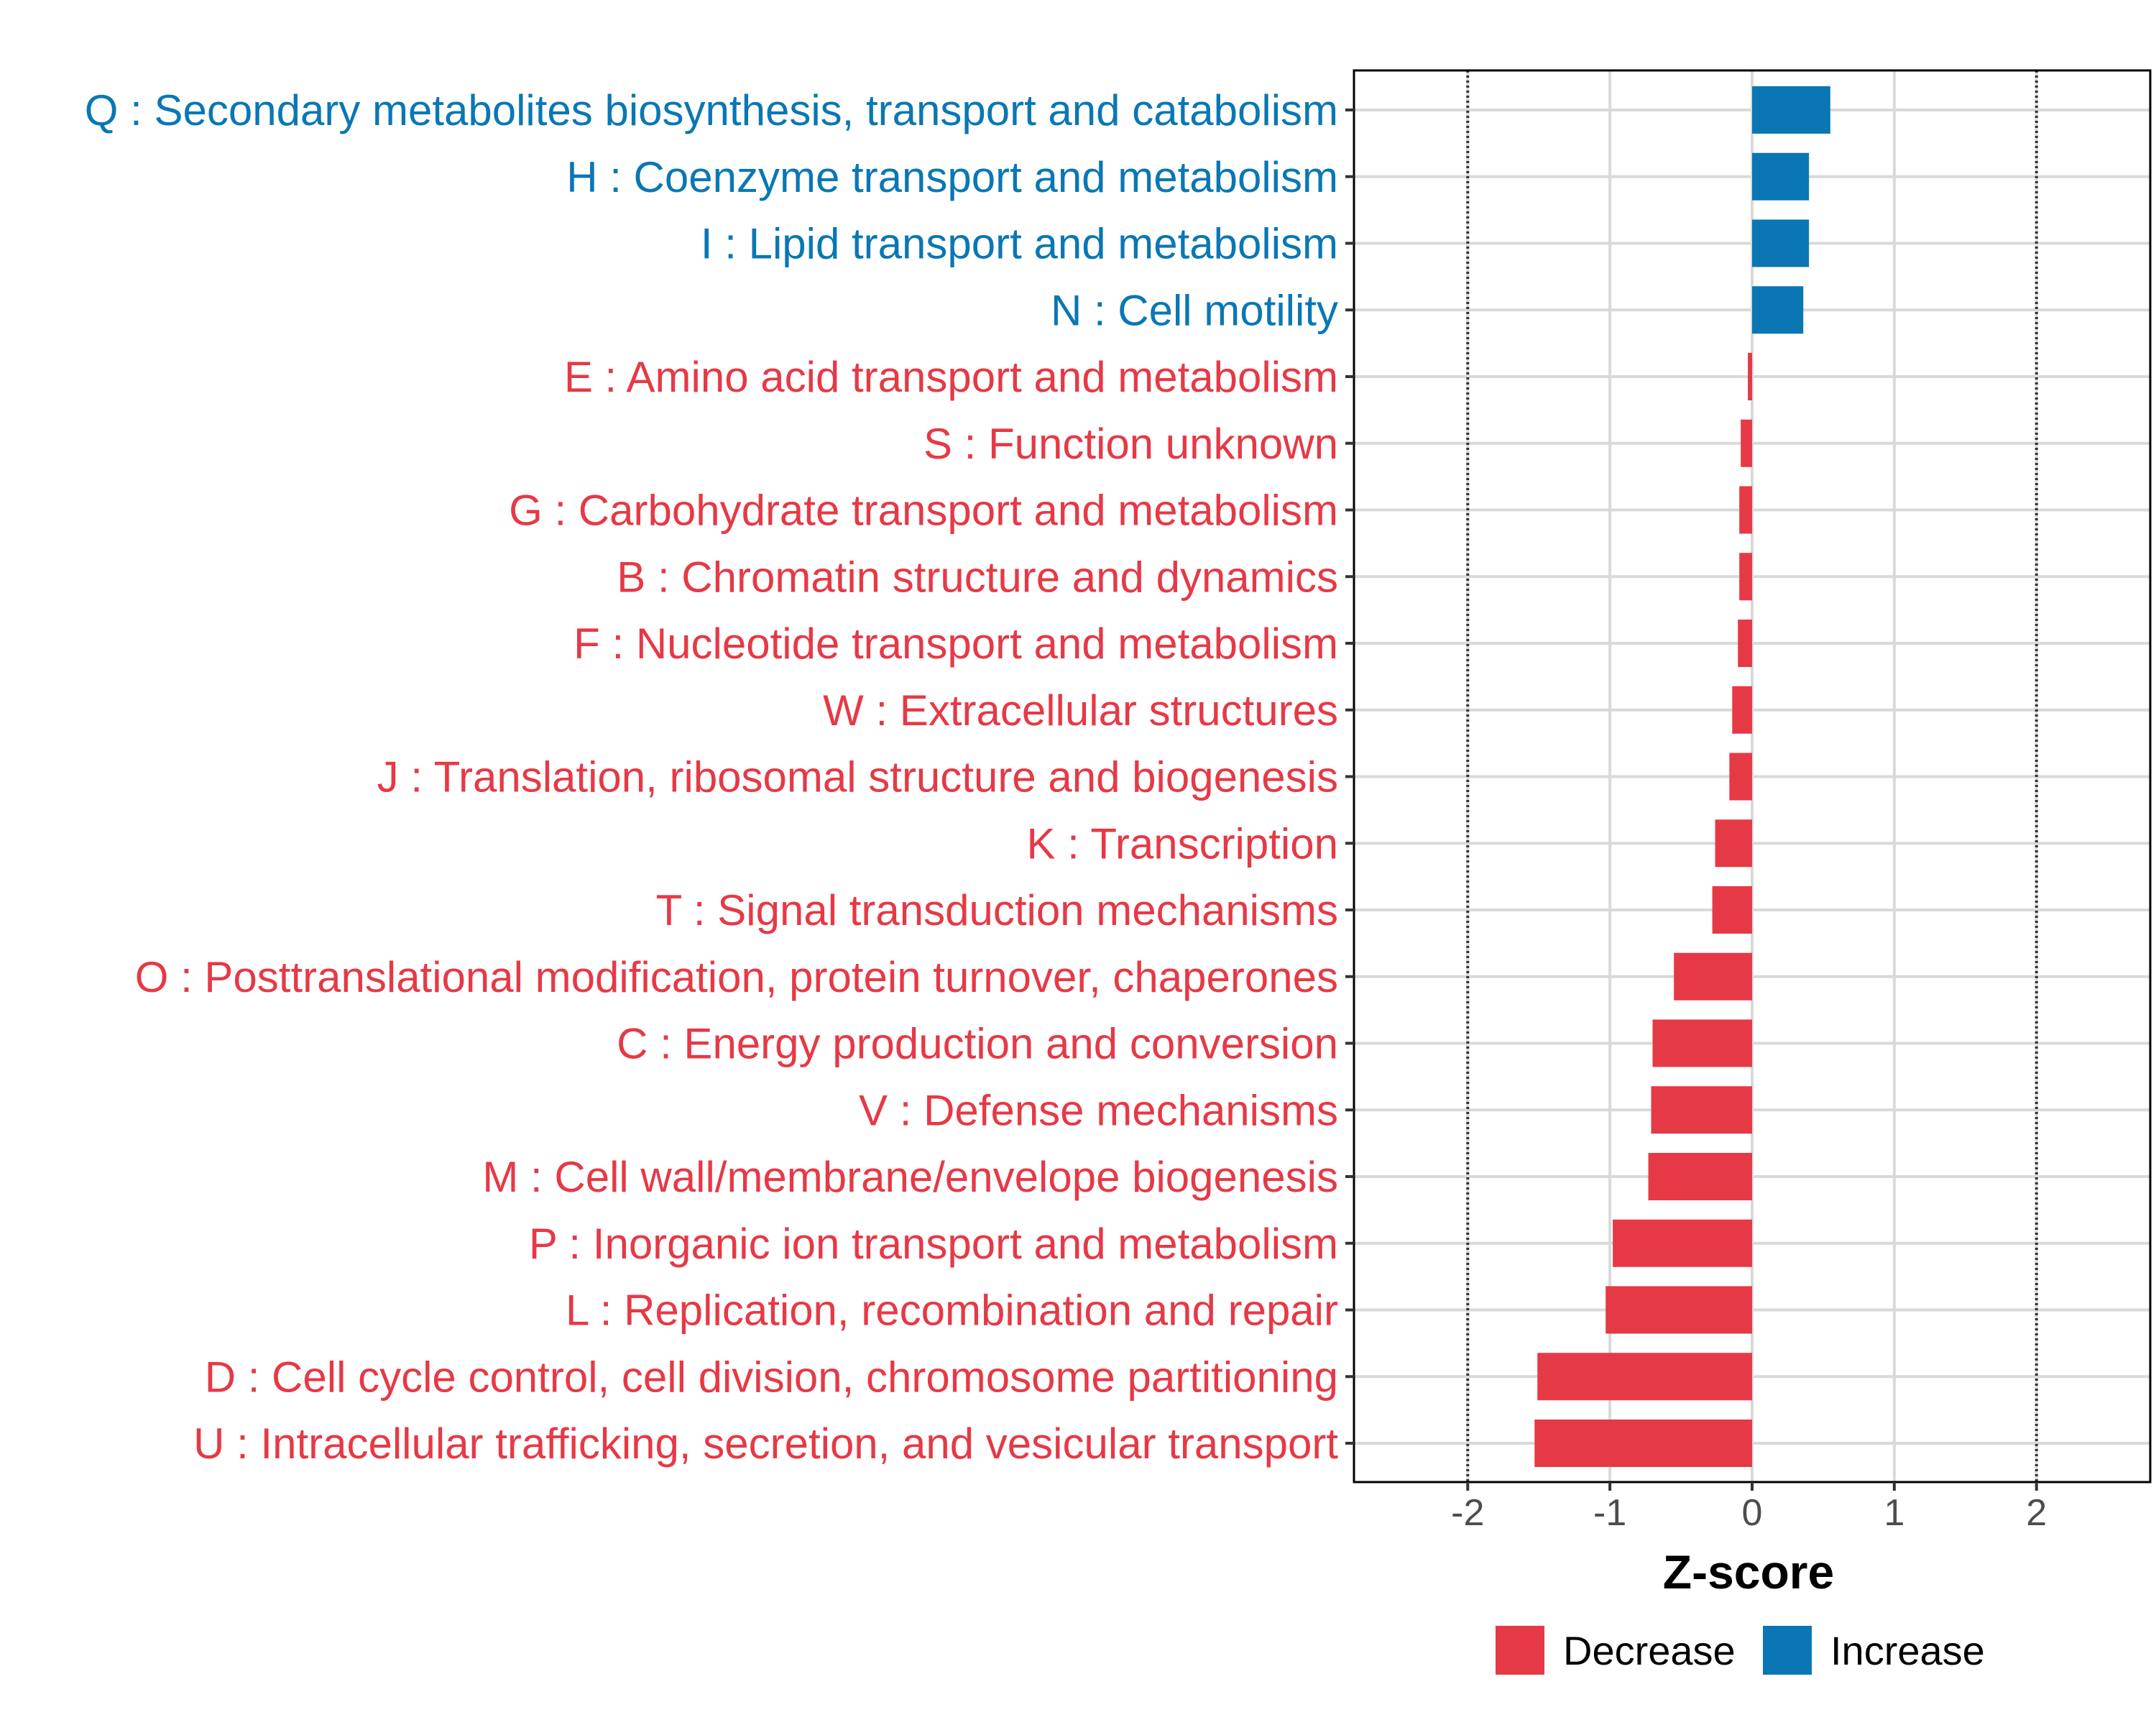  I want to click on legend: Decrease Increase, so click(1740, 1650).